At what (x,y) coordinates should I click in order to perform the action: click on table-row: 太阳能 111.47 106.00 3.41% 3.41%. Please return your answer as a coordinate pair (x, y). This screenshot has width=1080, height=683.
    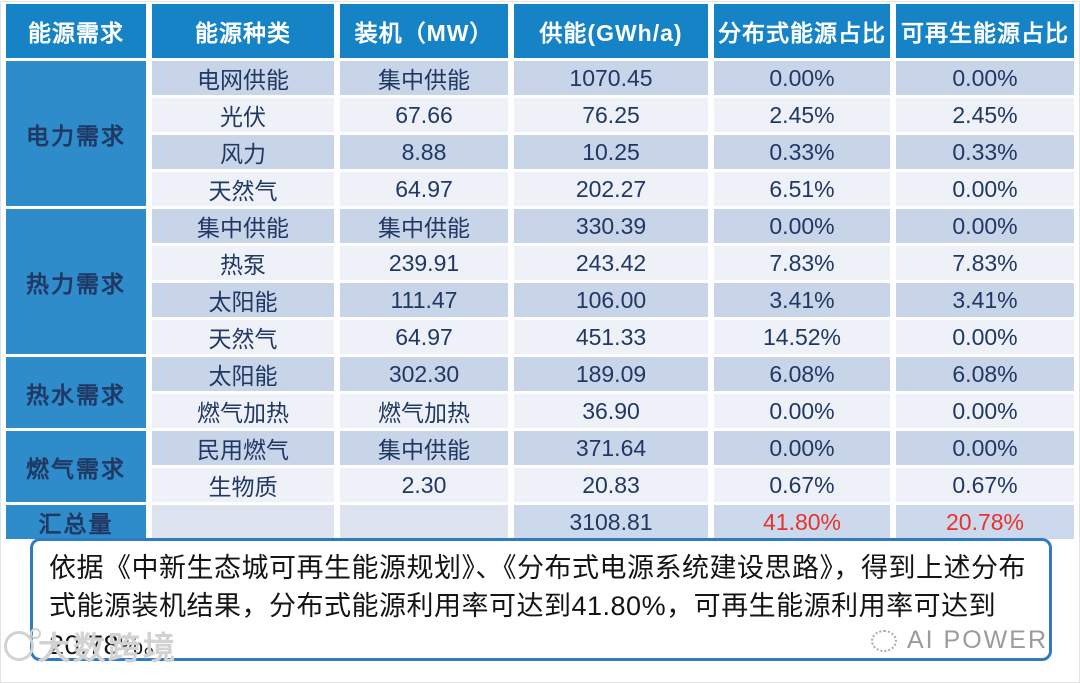
    Looking at the image, I should click on (540, 300).